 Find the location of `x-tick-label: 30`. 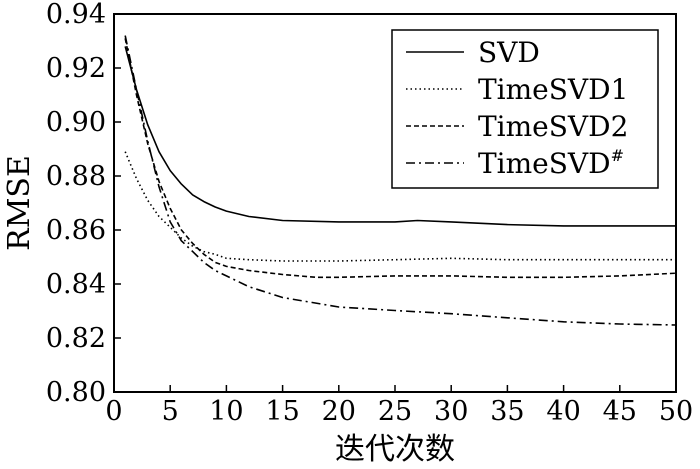

x-tick-label: 30 is located at coordinates (451, 411).